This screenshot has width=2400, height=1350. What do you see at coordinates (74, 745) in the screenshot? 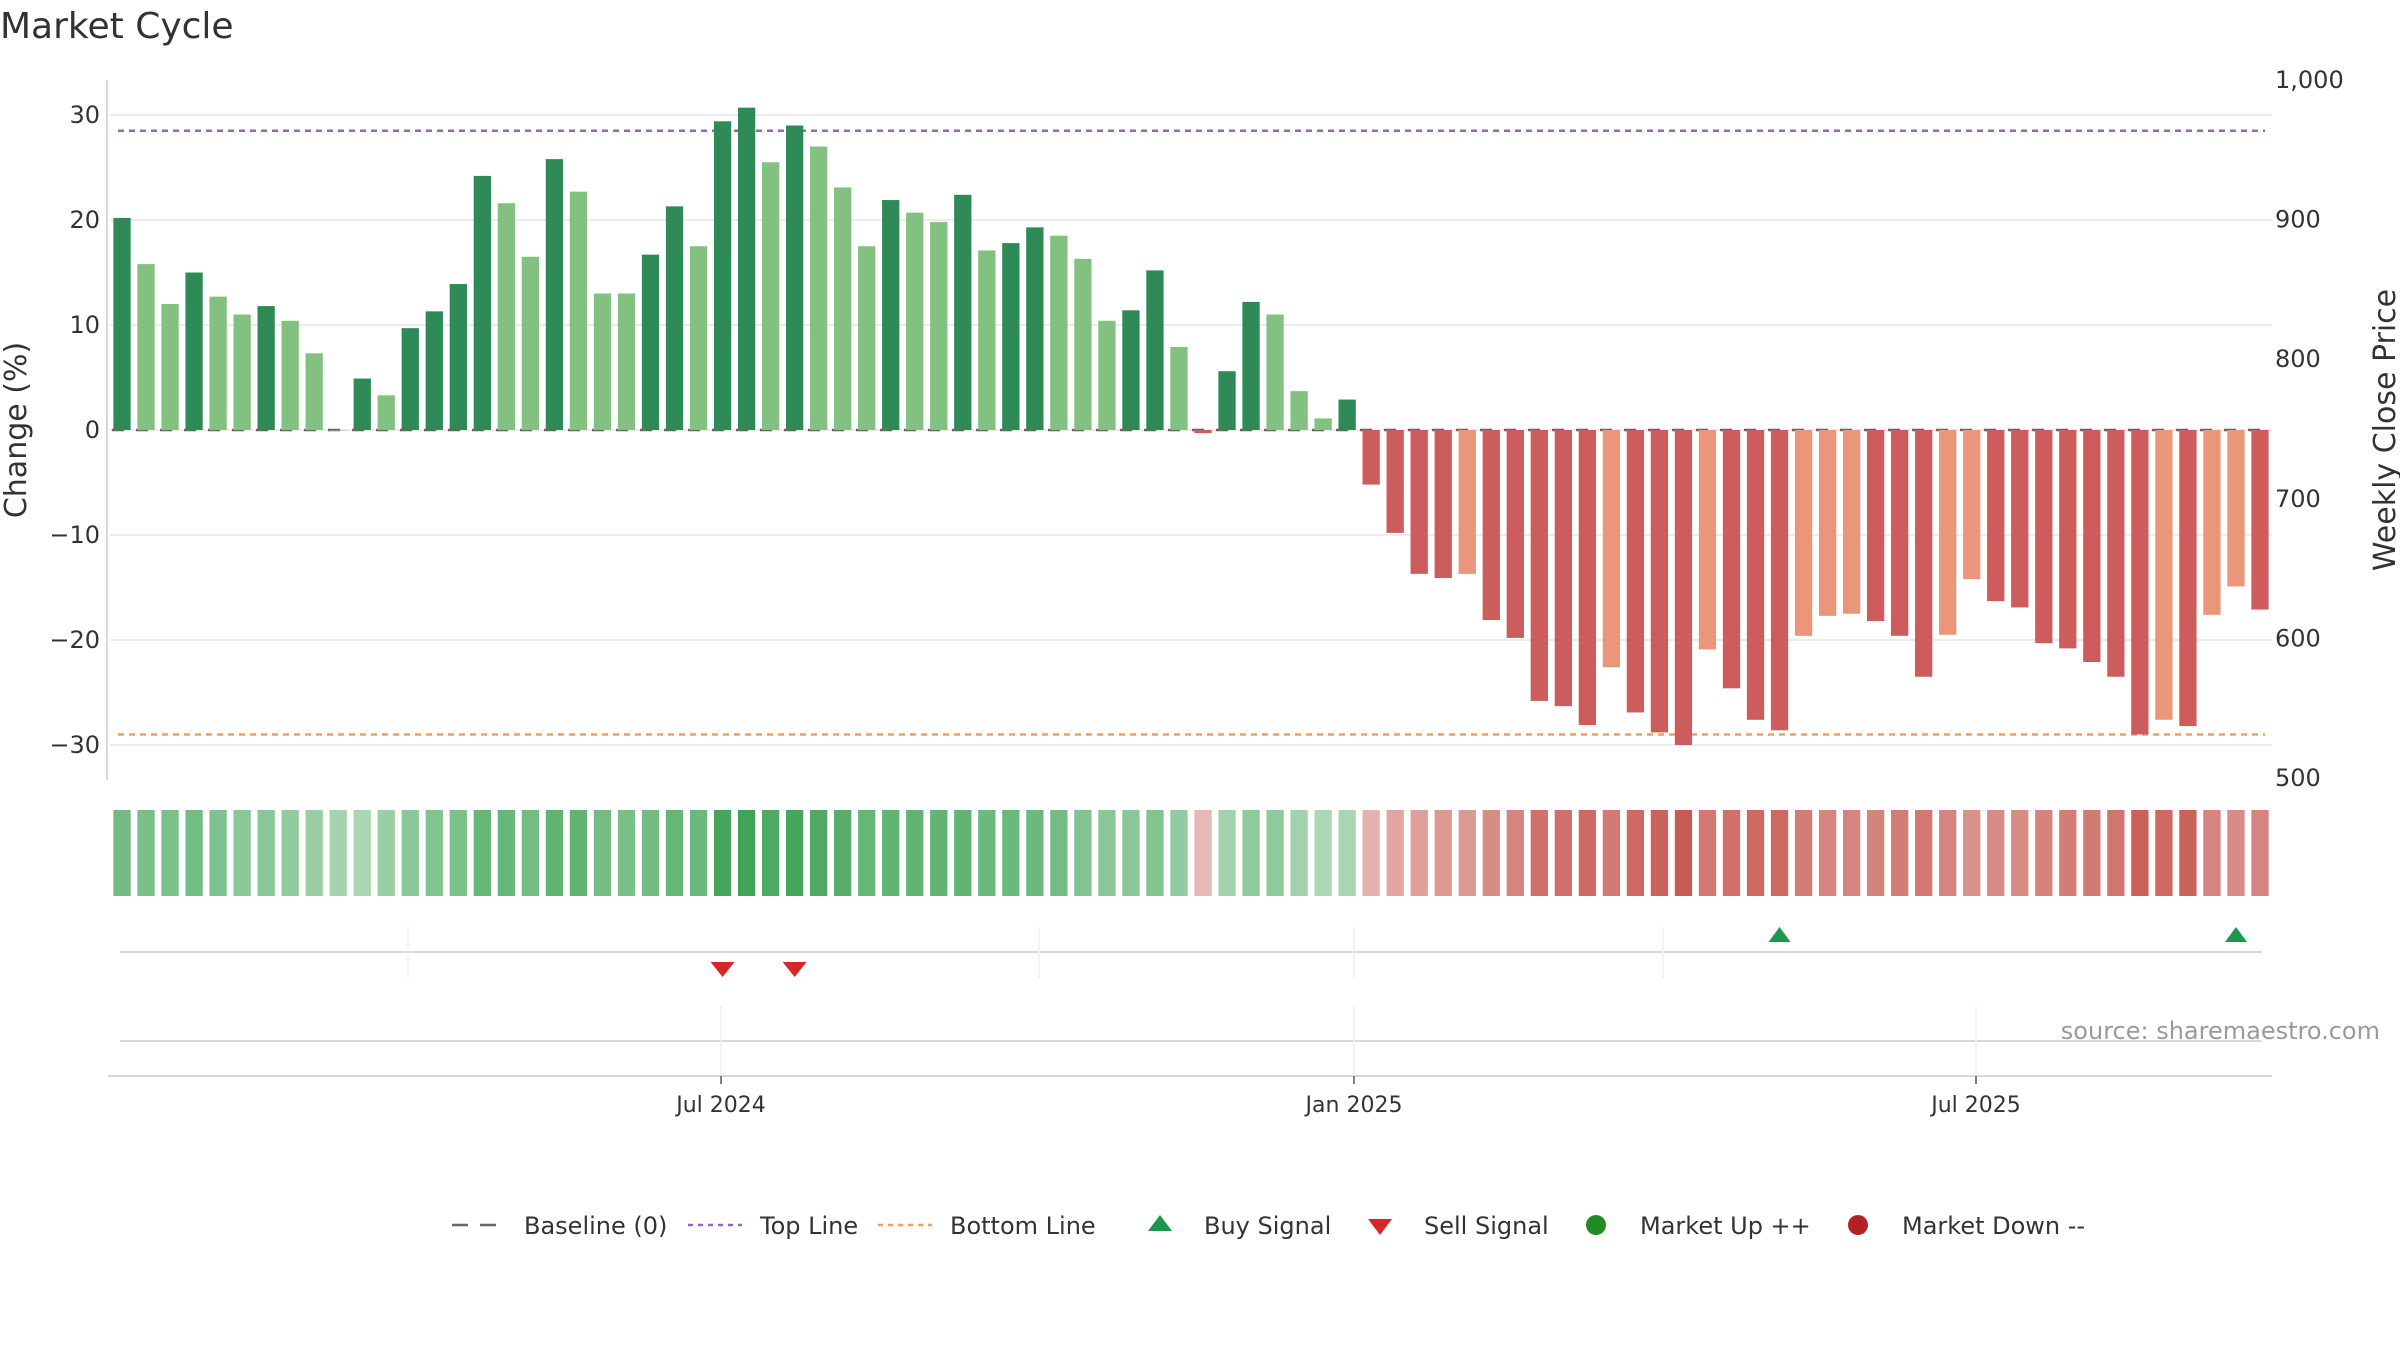
I see `y-tick-label: −30` at bounding box center [74, 745].